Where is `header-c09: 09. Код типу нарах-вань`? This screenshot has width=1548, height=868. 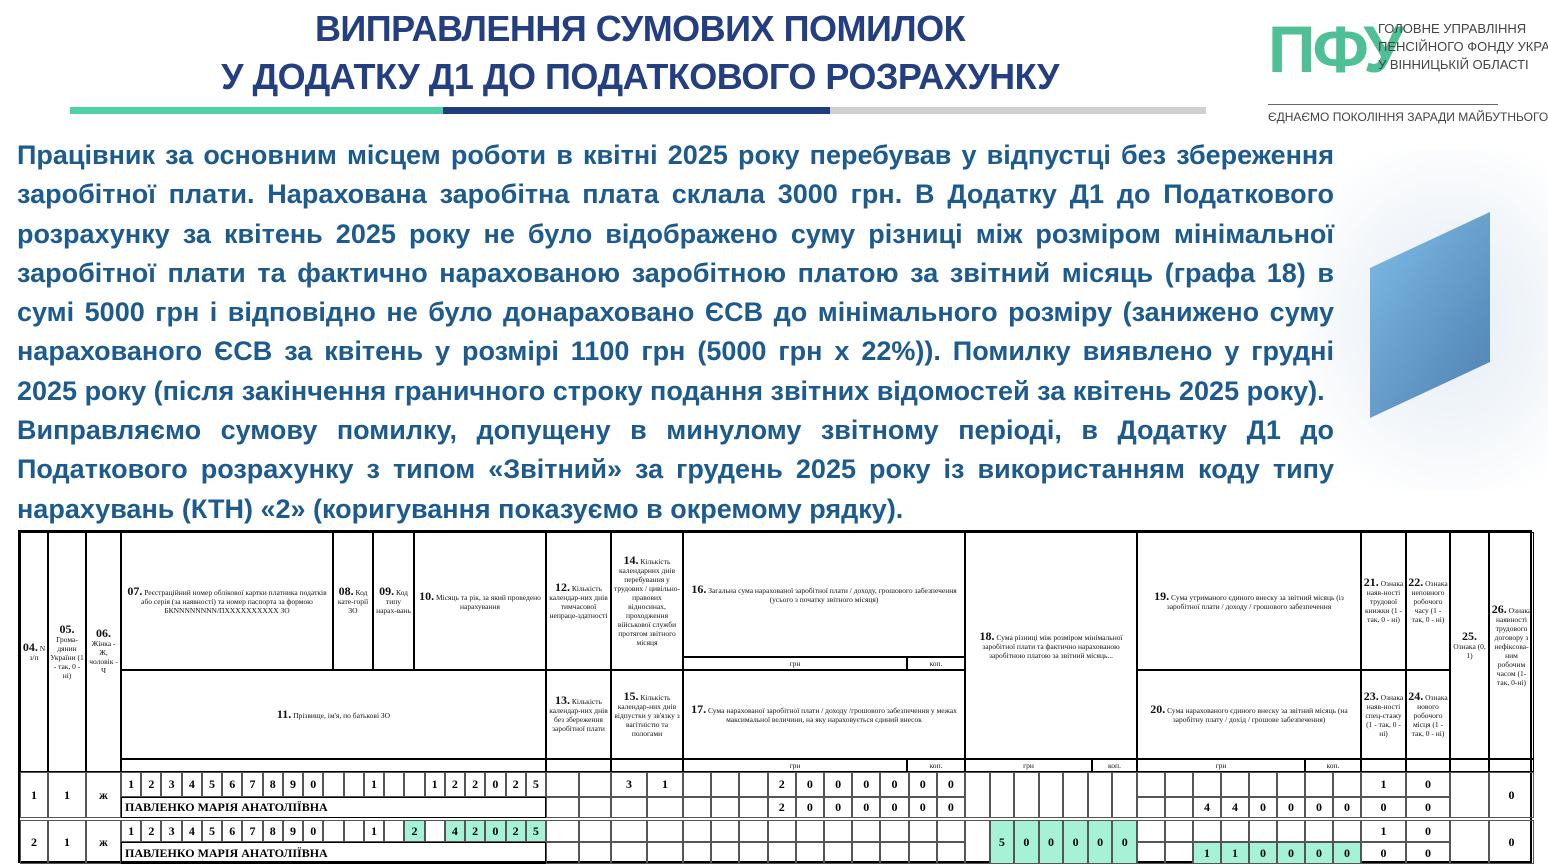
header-c09: 09. Код типу нарах-вань is located at coordinates (393, 601).